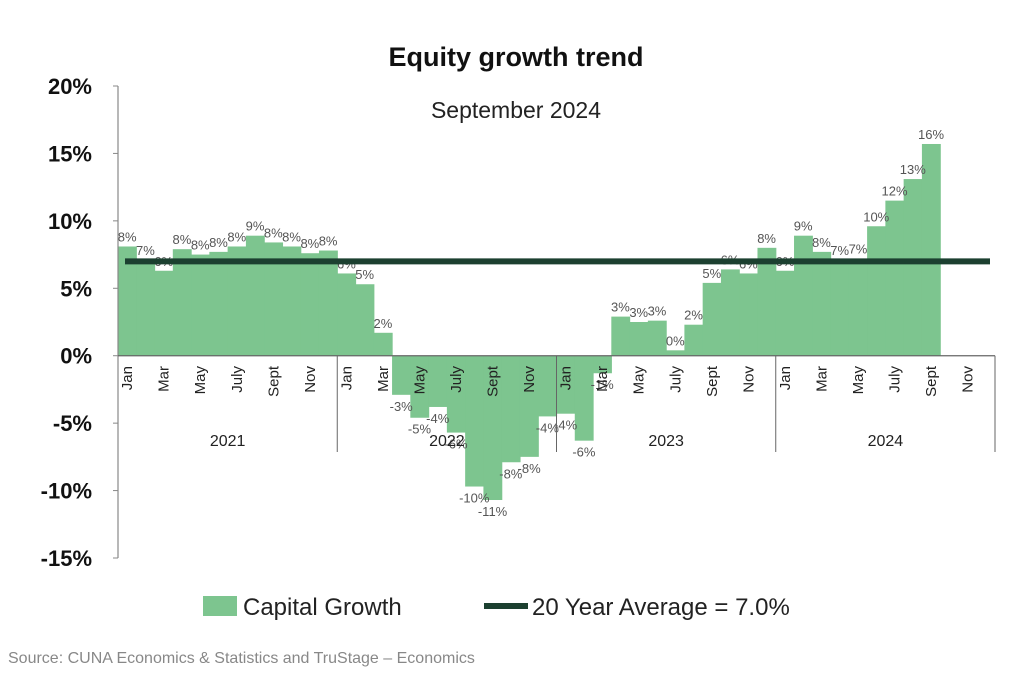 The width and height of the screenshot is (1024, 694). I want to click on y-tick-label: 10%, so click(70, 221).